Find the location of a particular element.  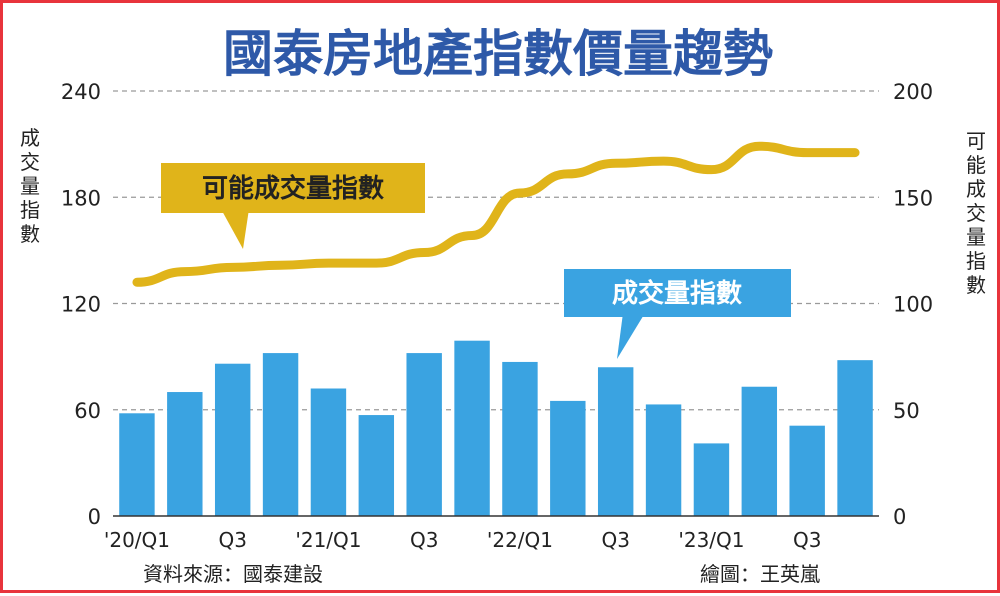

right-y-tick-label: 100 is located at coordinates (913, 305).